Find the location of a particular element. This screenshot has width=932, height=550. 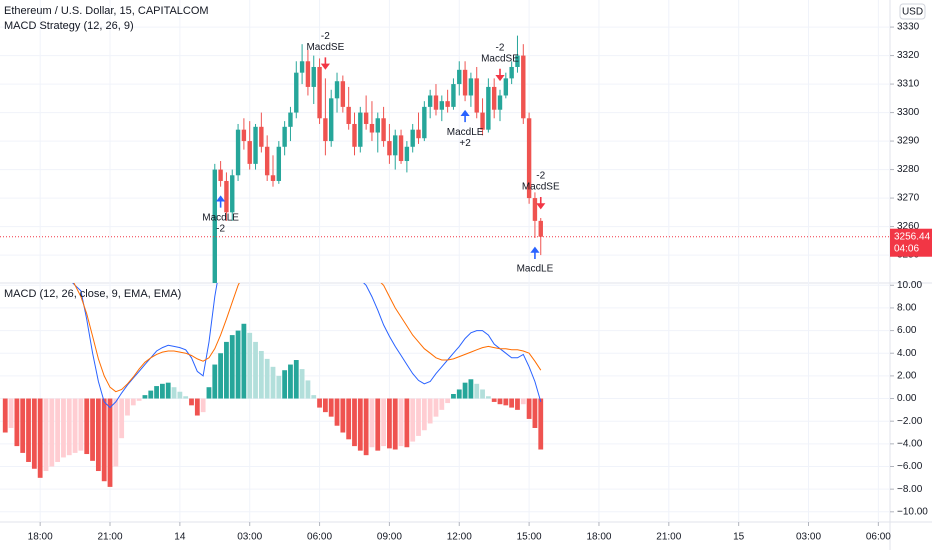

y-tick-label: 0.00 is located at coordinates (907, 398).